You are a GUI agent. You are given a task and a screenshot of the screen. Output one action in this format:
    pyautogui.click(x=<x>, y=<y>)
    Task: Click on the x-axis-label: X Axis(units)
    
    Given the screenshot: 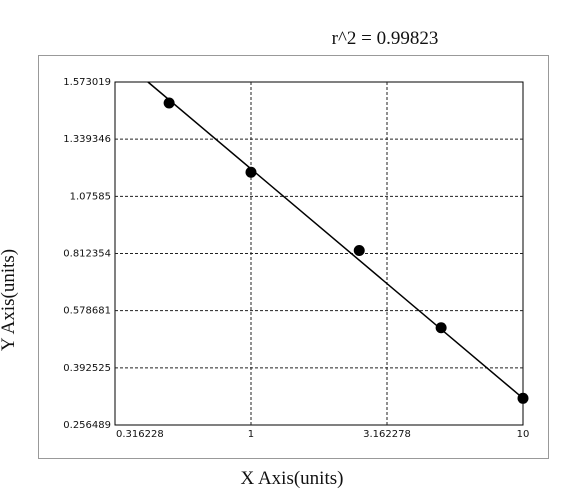 What is the action you would take?
    pyautogui.click(x=292, y=478)
    